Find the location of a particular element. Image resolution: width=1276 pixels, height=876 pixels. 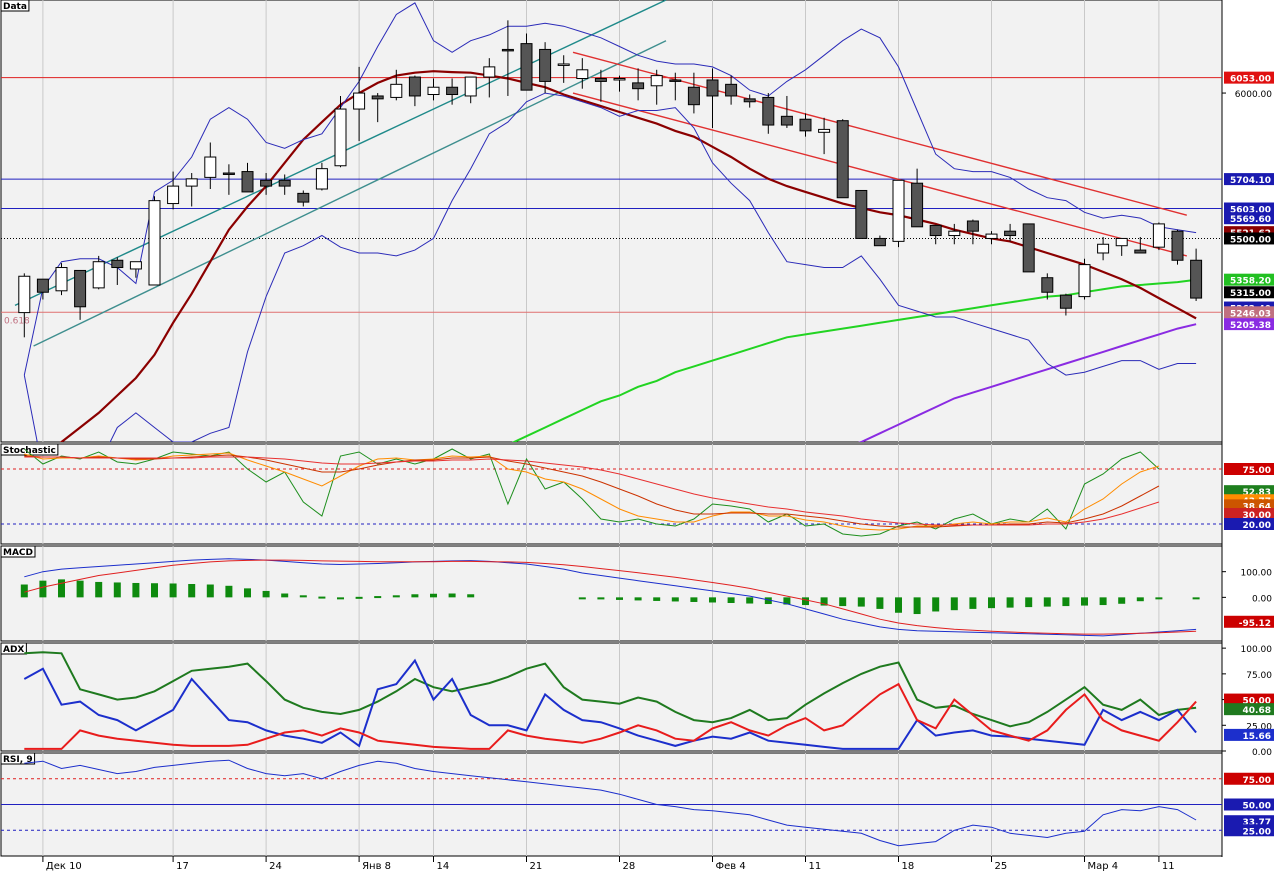

value-tag-text: 5358.20 is located at coordinates (1250, 282).